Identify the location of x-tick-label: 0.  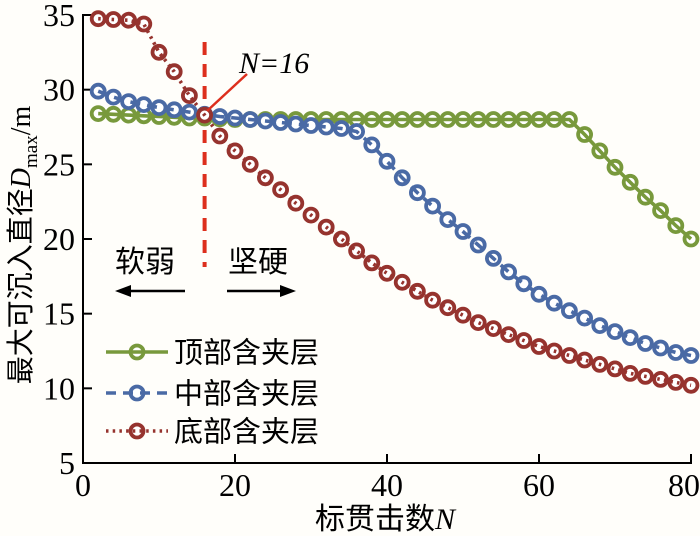
(83, 485).